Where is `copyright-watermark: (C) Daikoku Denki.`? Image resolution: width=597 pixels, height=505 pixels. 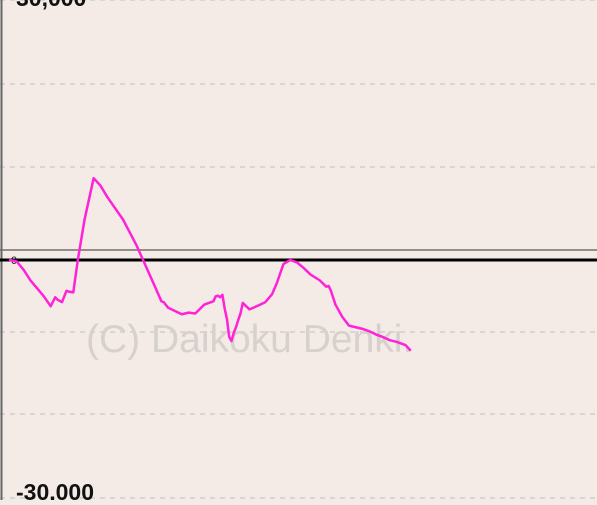
copyright-watermark: (C) Daikoku Denki. is located at coordinates (249, 339).